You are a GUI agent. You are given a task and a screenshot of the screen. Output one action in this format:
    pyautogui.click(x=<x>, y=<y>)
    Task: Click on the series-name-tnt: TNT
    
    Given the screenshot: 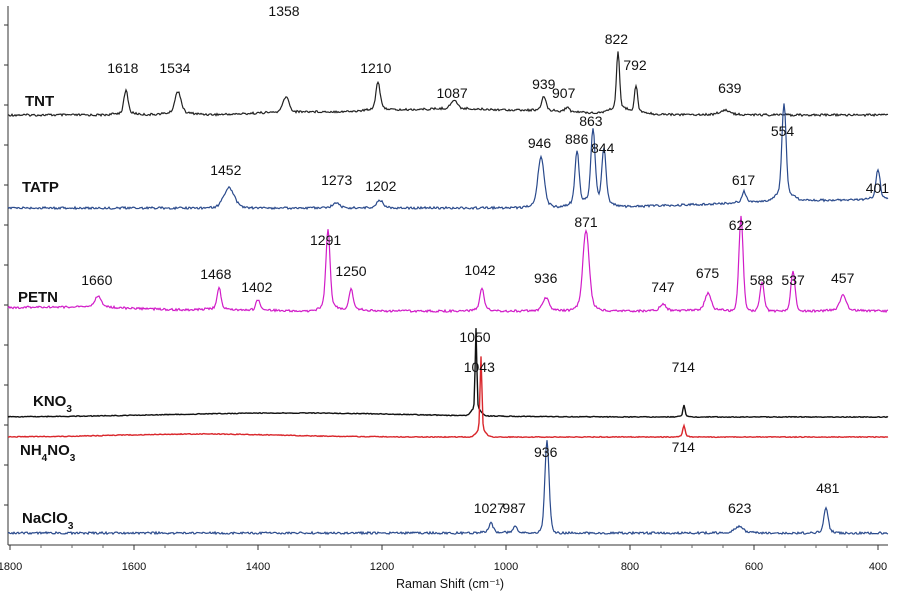 What is the action you would take?
    pyautogui.click(x=39, y=101)
    